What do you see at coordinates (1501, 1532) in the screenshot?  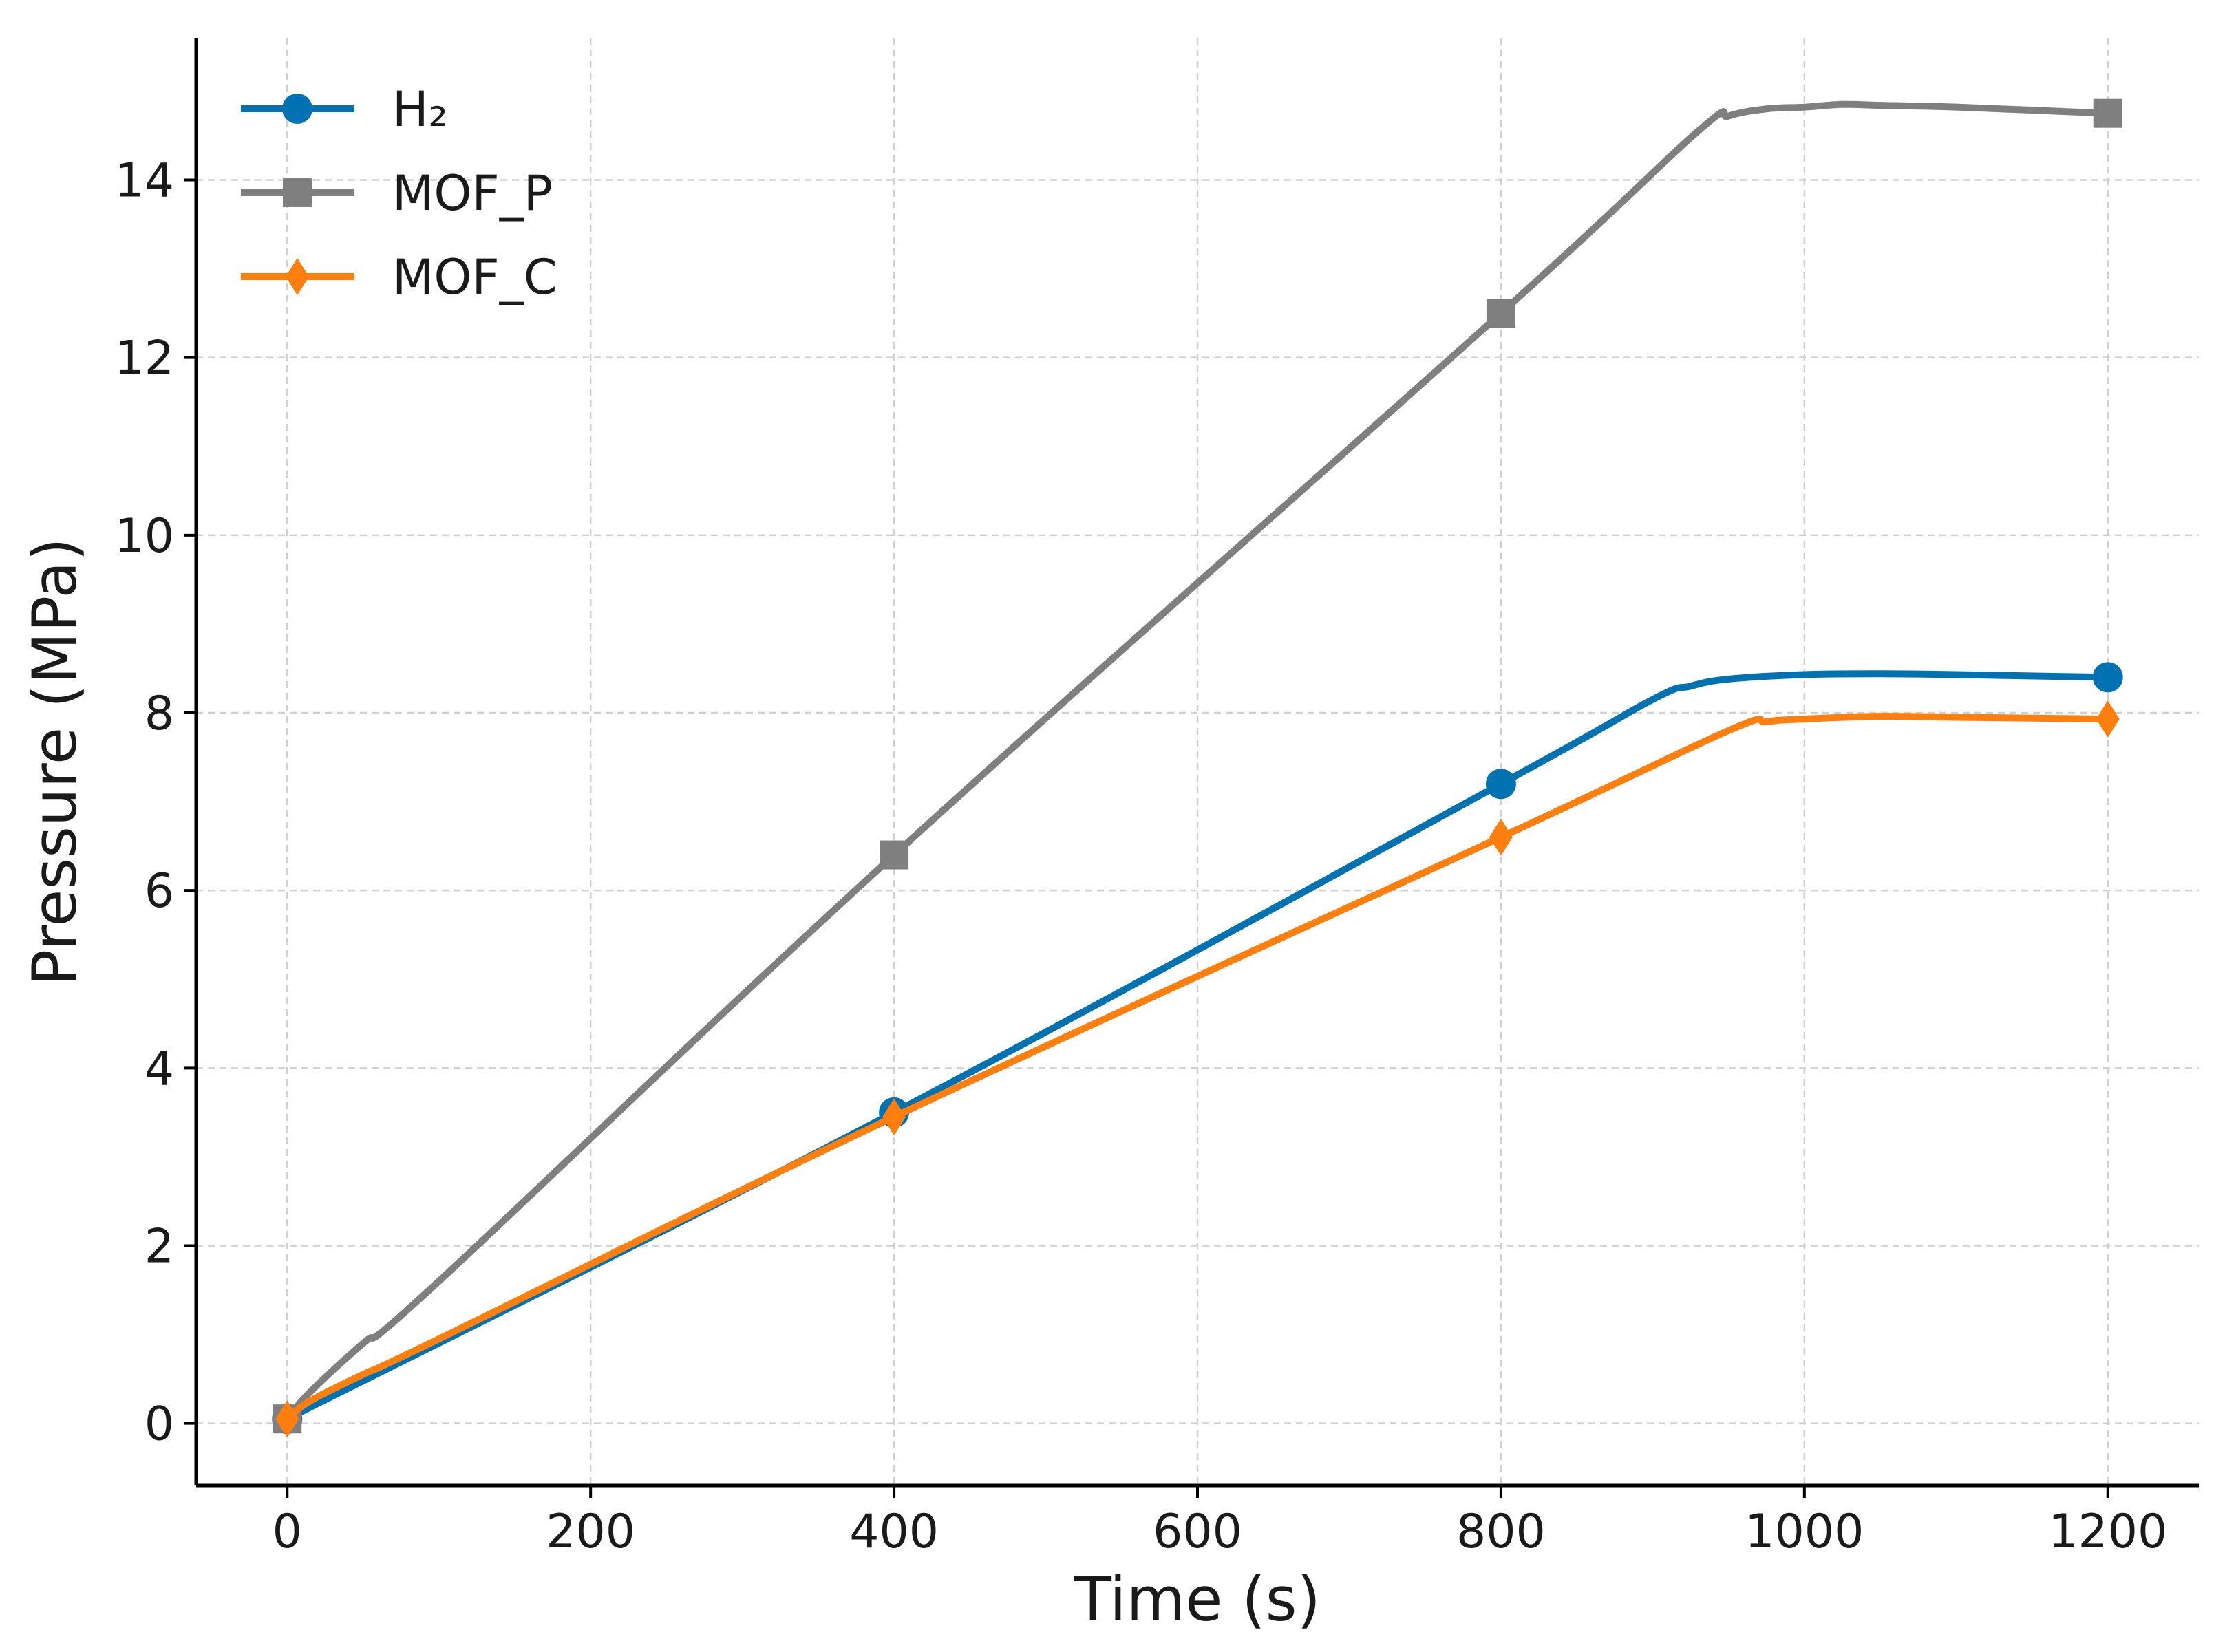 I see `x-tick-label: 800` at bounding box center [1501, 1532].